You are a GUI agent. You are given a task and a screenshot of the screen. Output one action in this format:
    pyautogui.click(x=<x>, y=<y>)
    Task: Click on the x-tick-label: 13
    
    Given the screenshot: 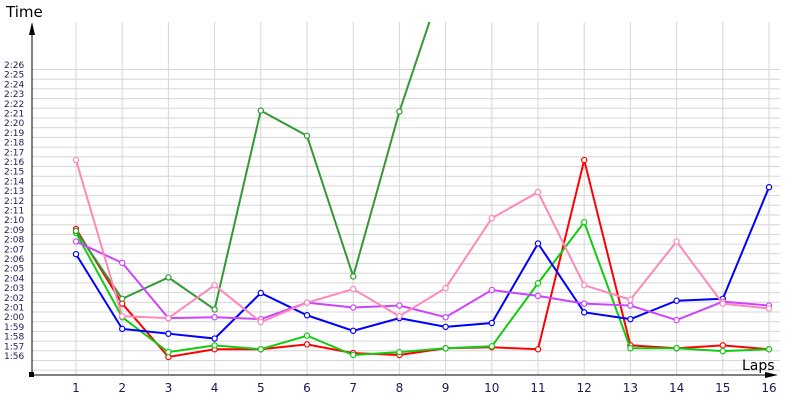 What is the action you would take?
    pyautogui.click(x=630, y=388)
    